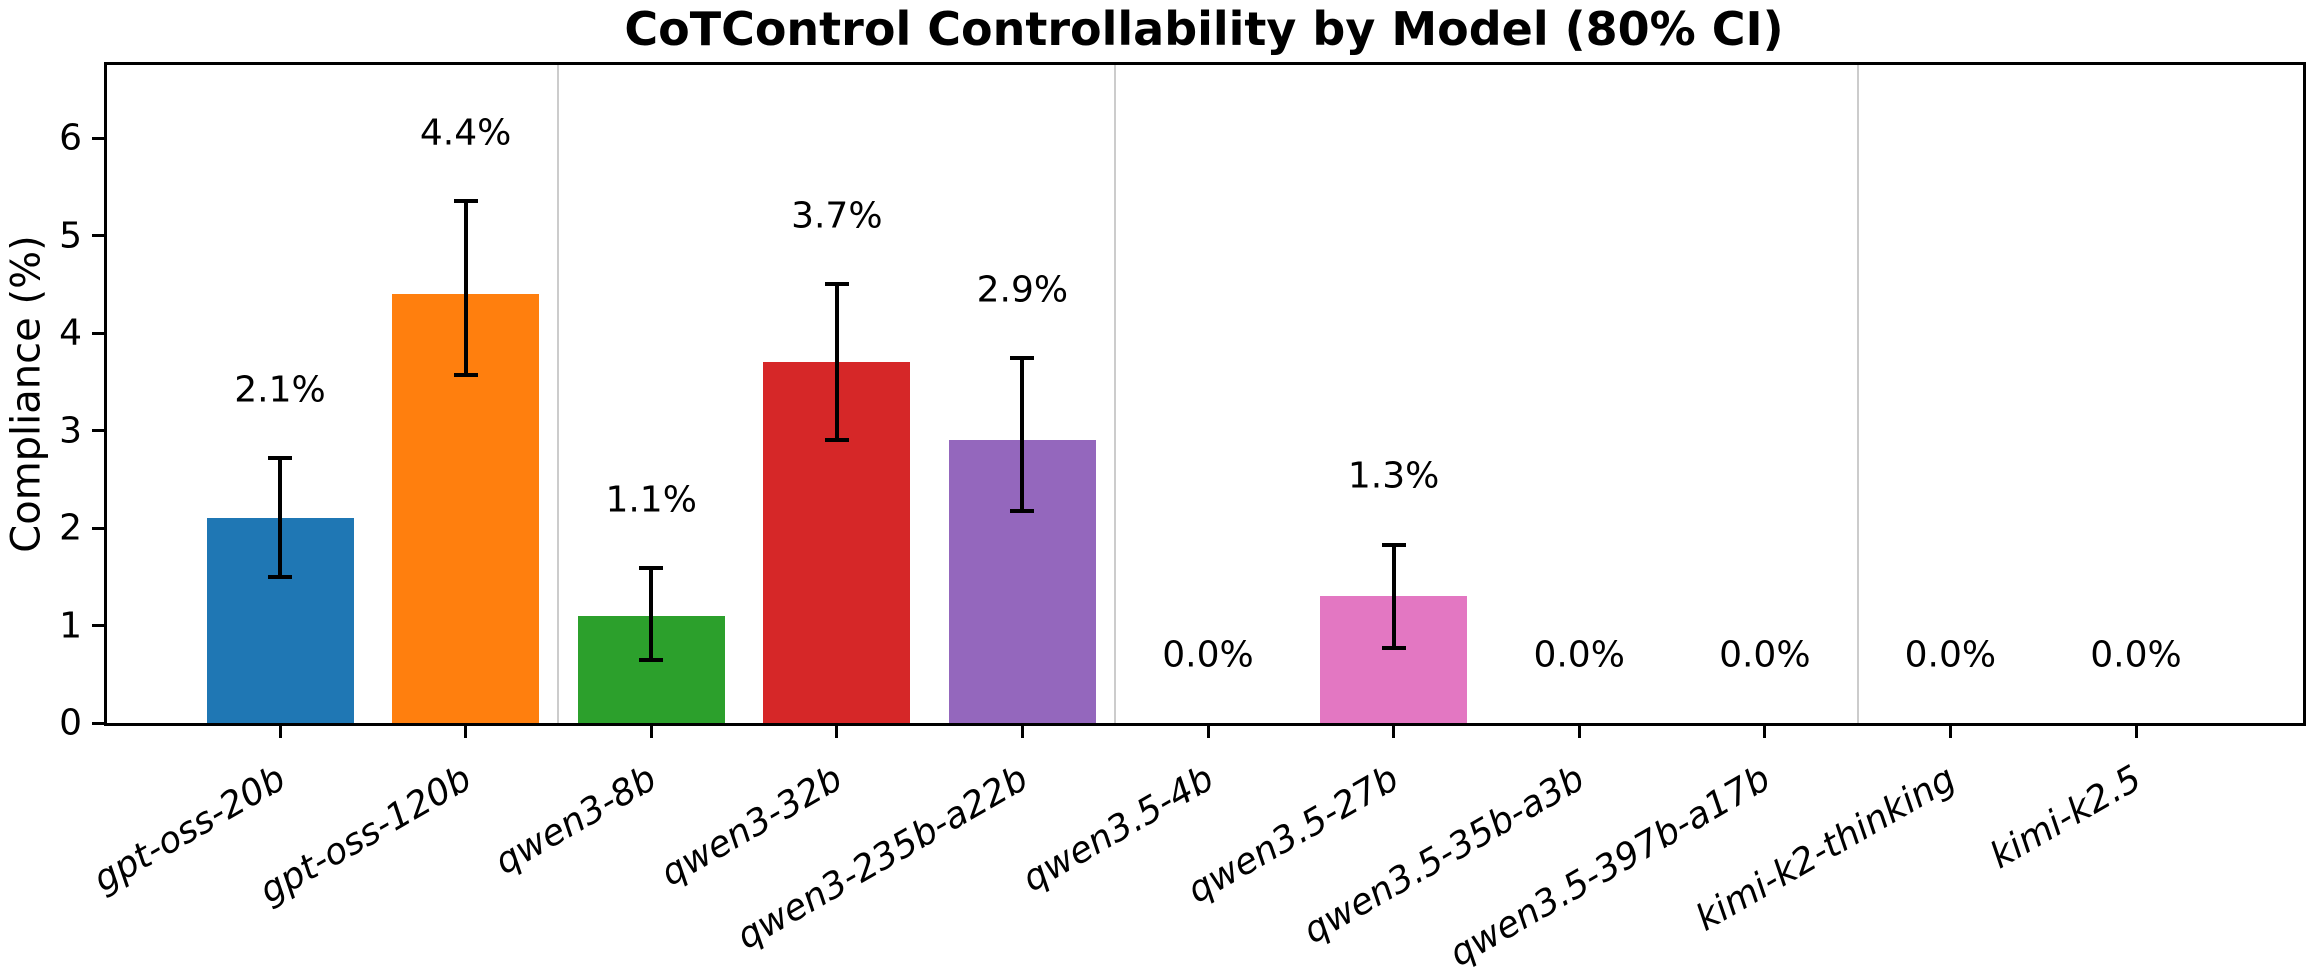  What do you see at coordinates (651, 500) in the screenshot?
I see `bar-value-label: 1.1%` at bounding box center [651, 500].